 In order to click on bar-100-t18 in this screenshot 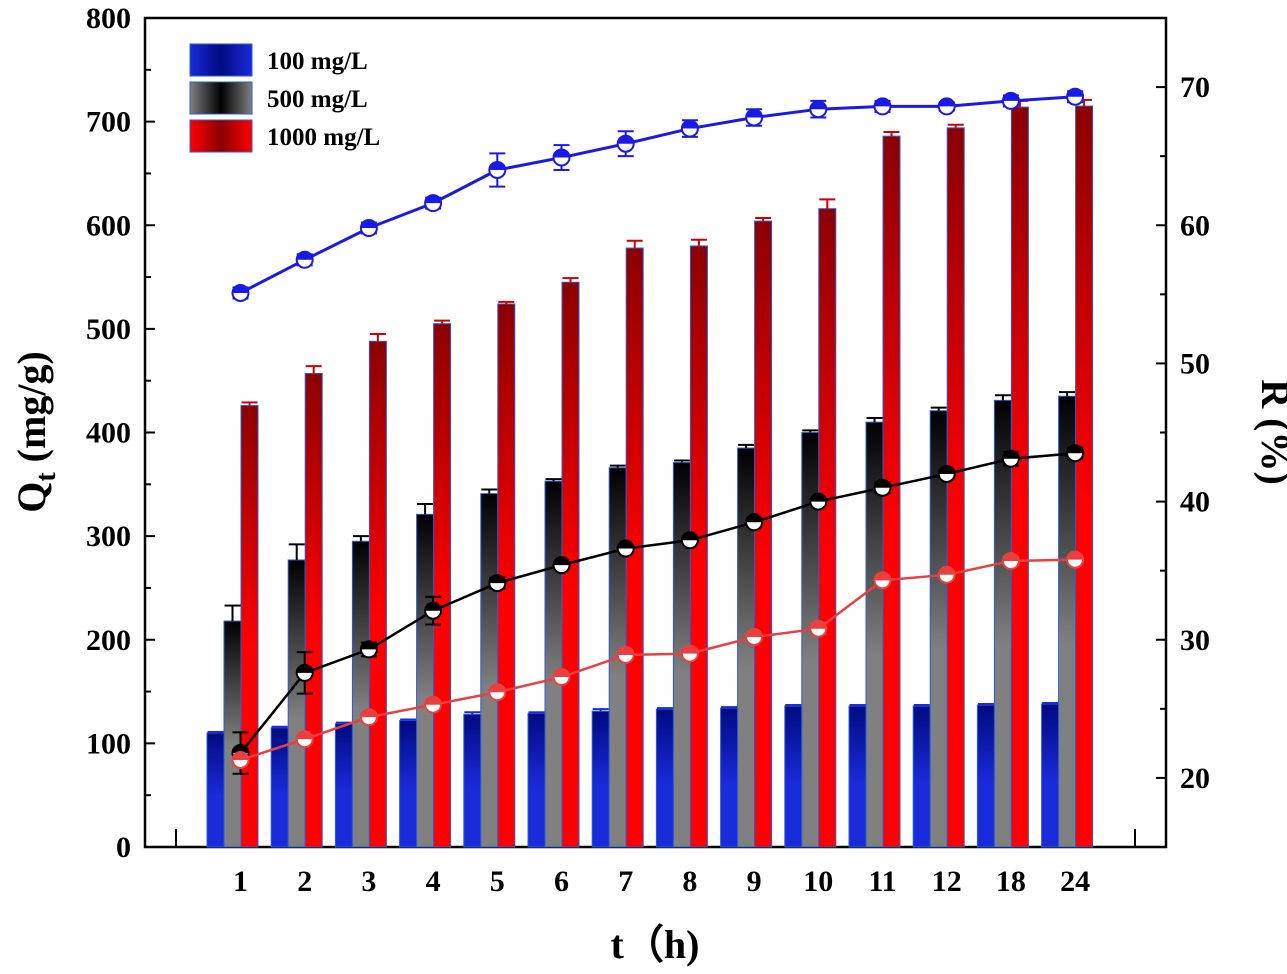, I will do `click(985, 776)`.